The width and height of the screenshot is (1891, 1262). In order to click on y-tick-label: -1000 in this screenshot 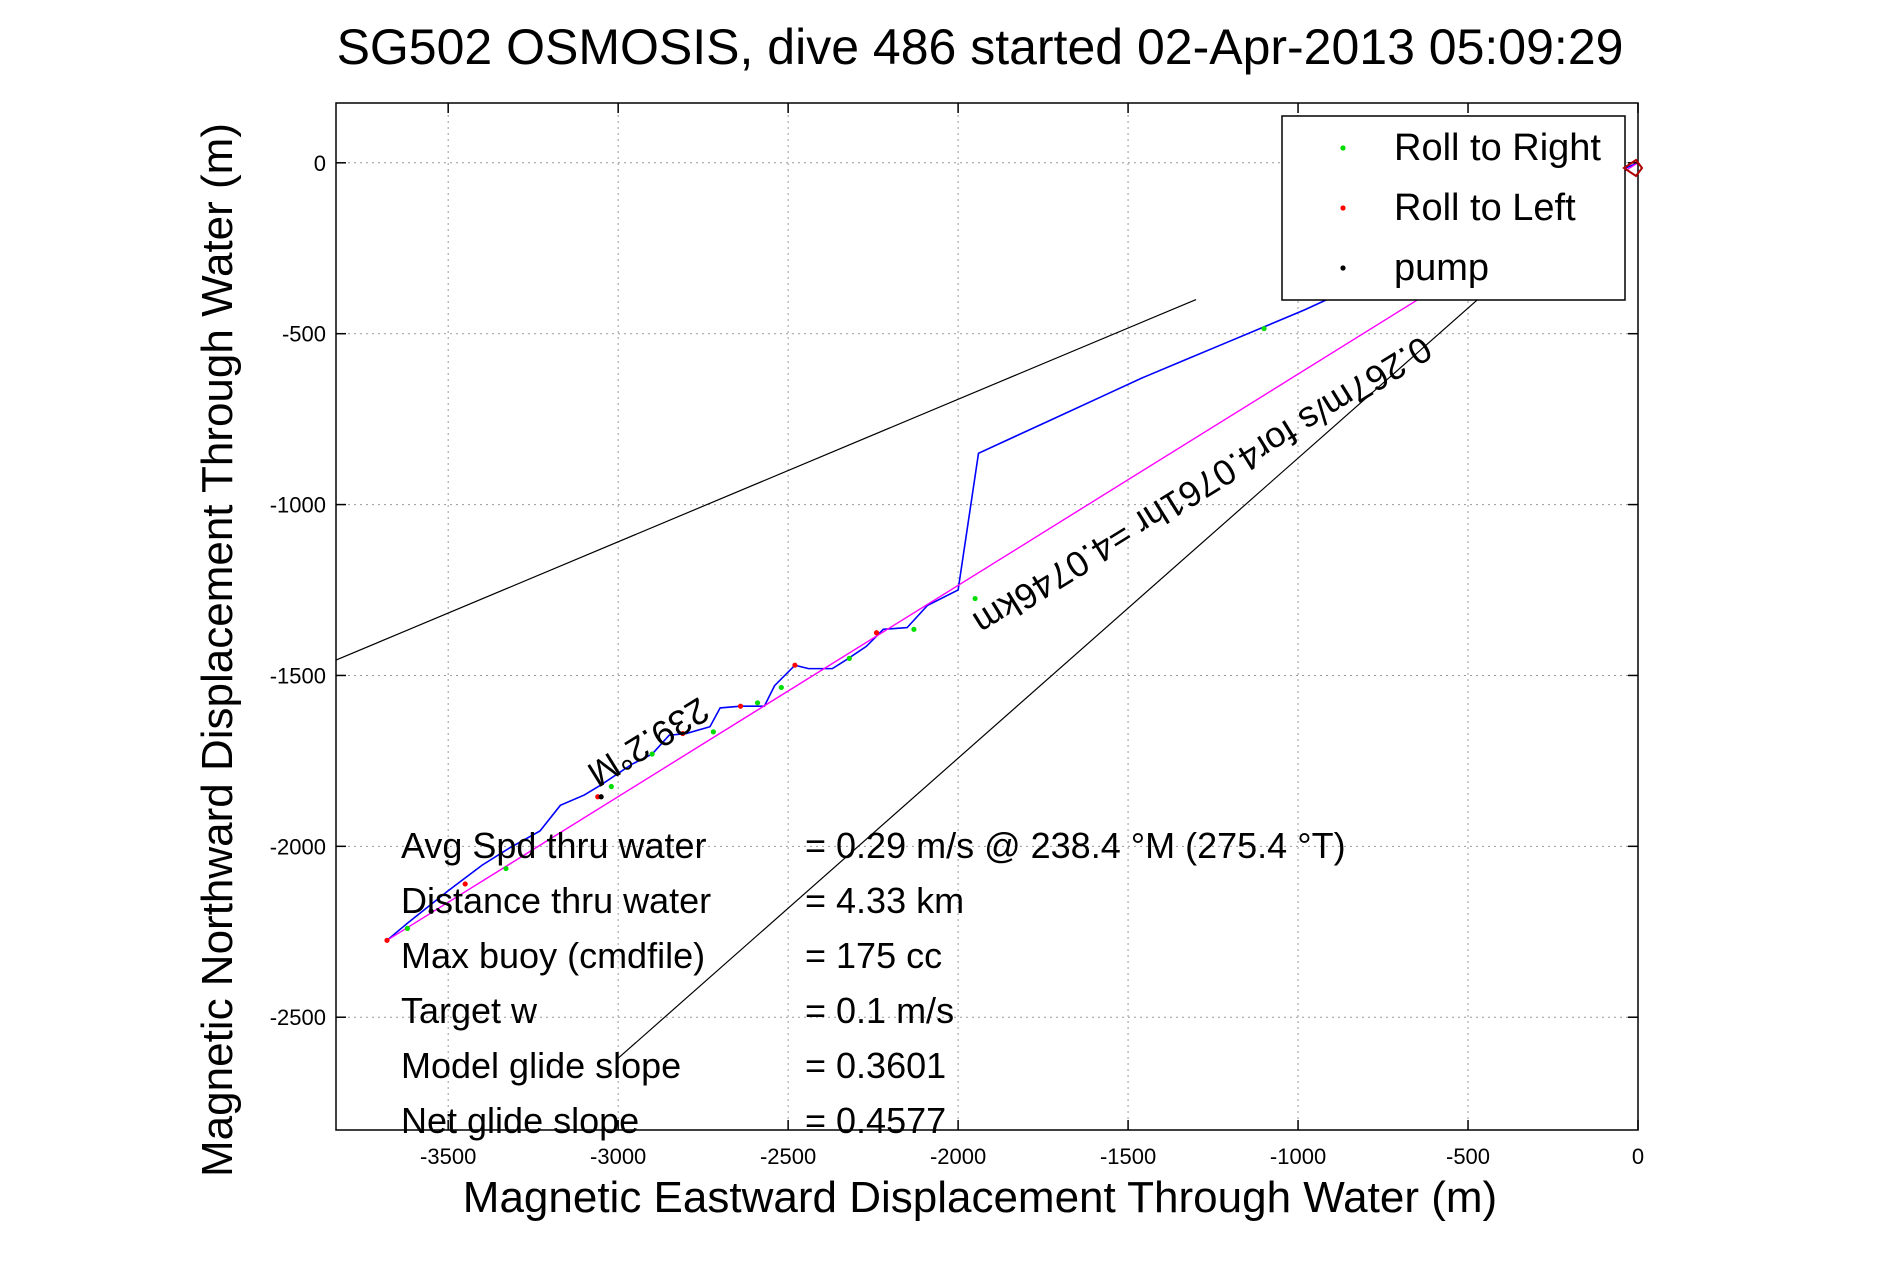, I will do `click(298, 505)`.